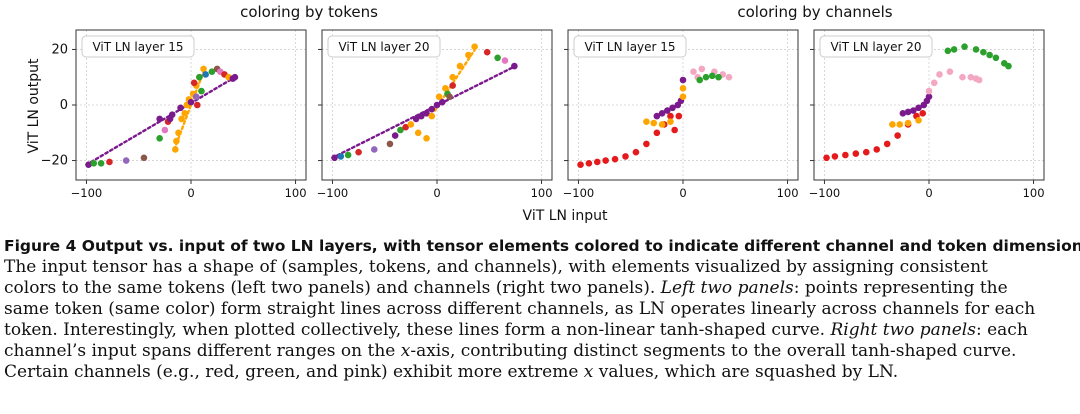  I want to click on panel-label-box, so click(630, 46).